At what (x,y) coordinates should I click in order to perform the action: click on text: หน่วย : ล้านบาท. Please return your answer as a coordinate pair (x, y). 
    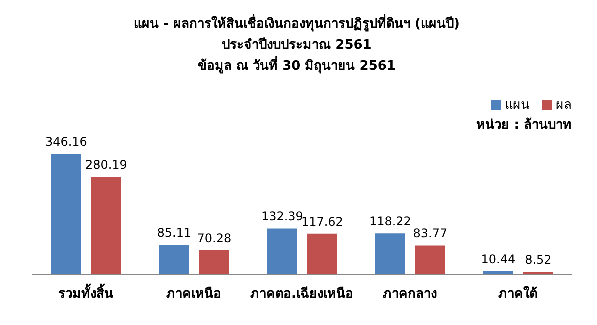
    Looking at the image, I should click on (524, 125).